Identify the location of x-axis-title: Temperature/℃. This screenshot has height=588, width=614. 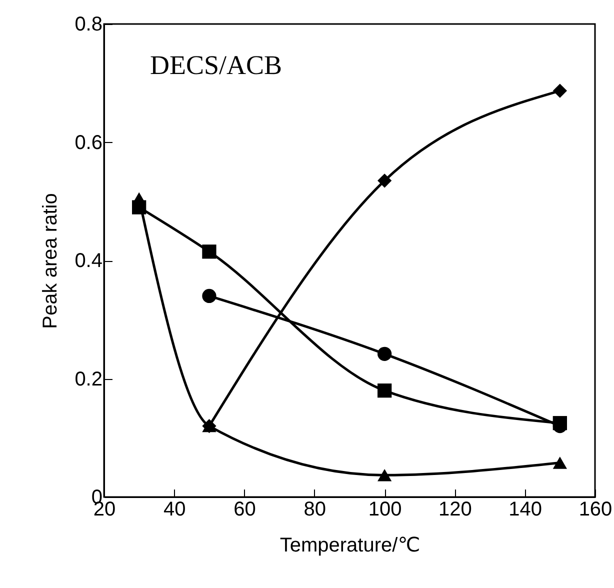
(350, 545).